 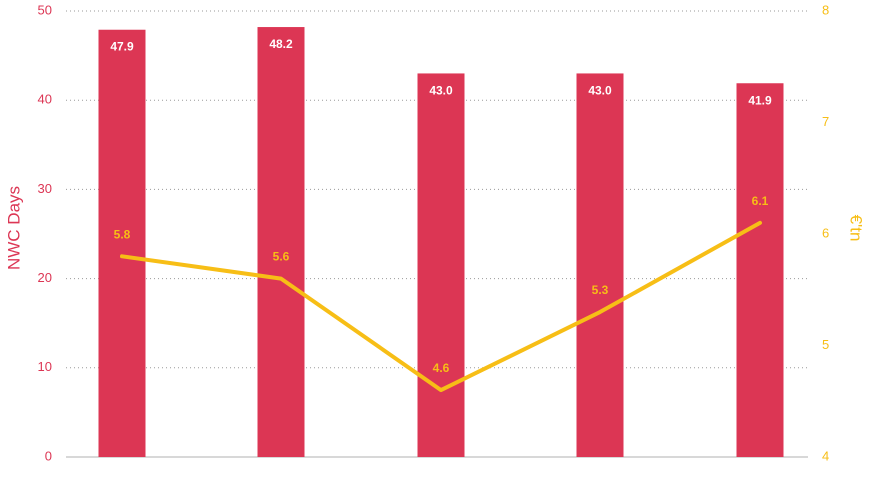 What do you see at coordinates (760, 201) in the screenshot?
I see `line-data-label: 6.1` at bounding box center [760, 201].